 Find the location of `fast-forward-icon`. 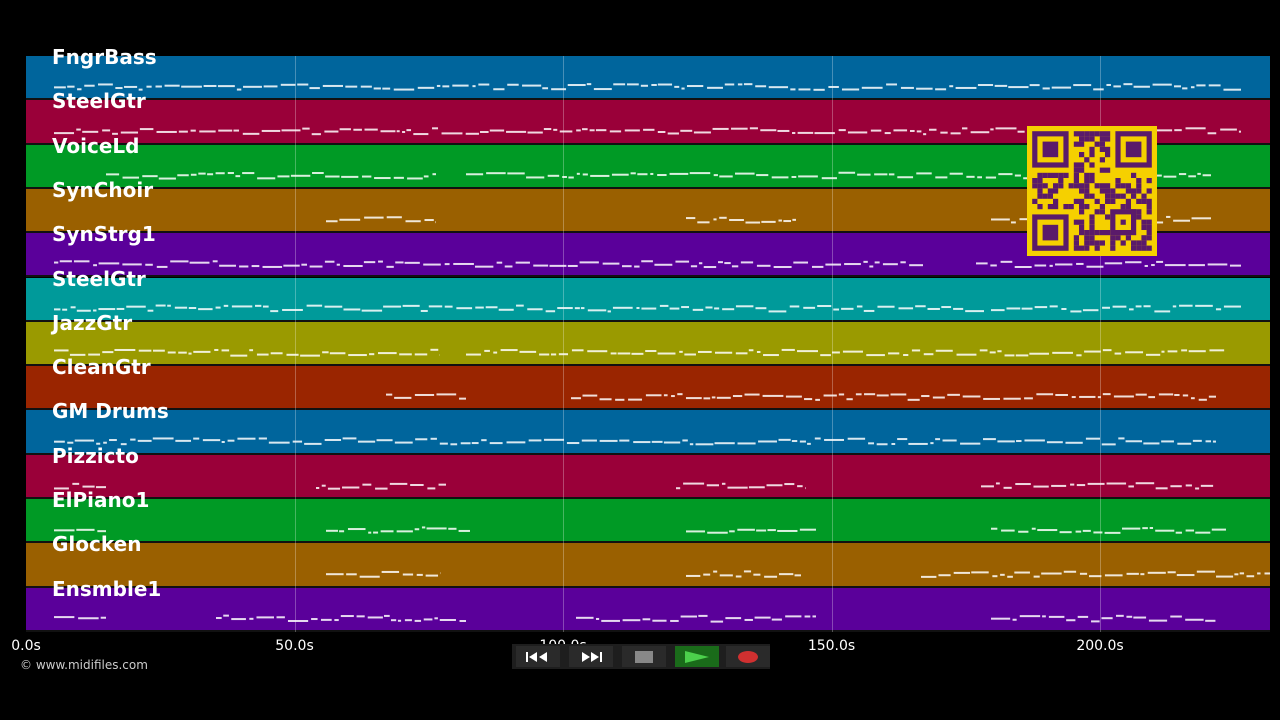

fast-forward-icon is located at coordinates (592, 656).